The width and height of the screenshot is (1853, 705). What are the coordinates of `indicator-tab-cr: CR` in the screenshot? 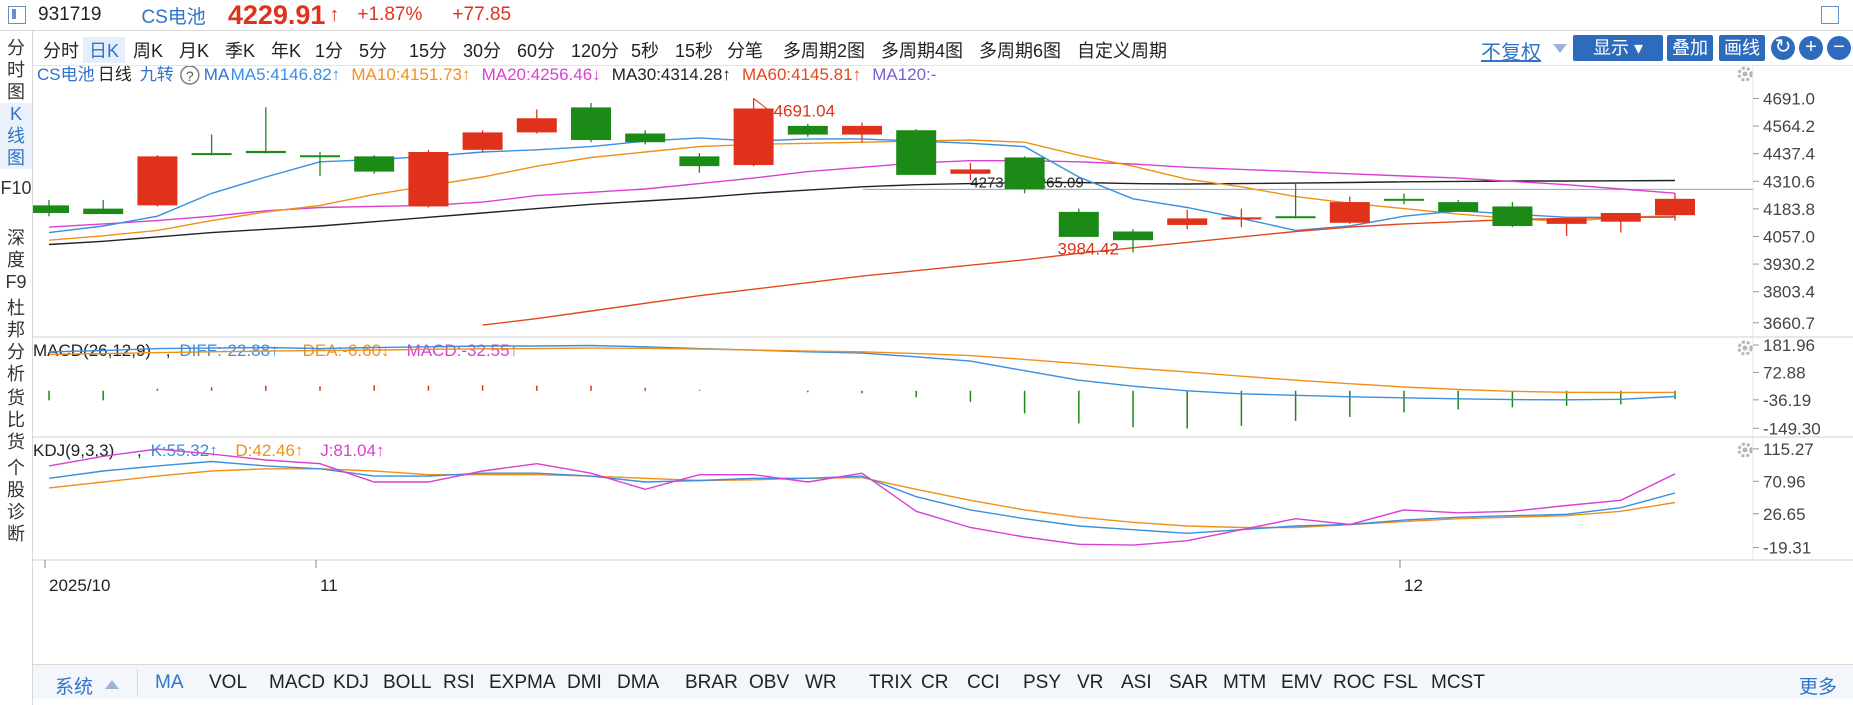 It's located at (935, 682).